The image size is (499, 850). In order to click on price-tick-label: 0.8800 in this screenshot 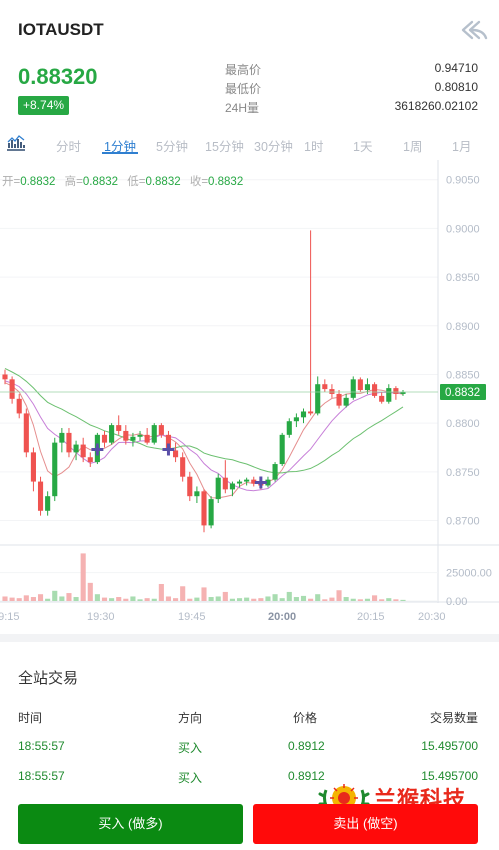, I will do `click(463, 424)`.